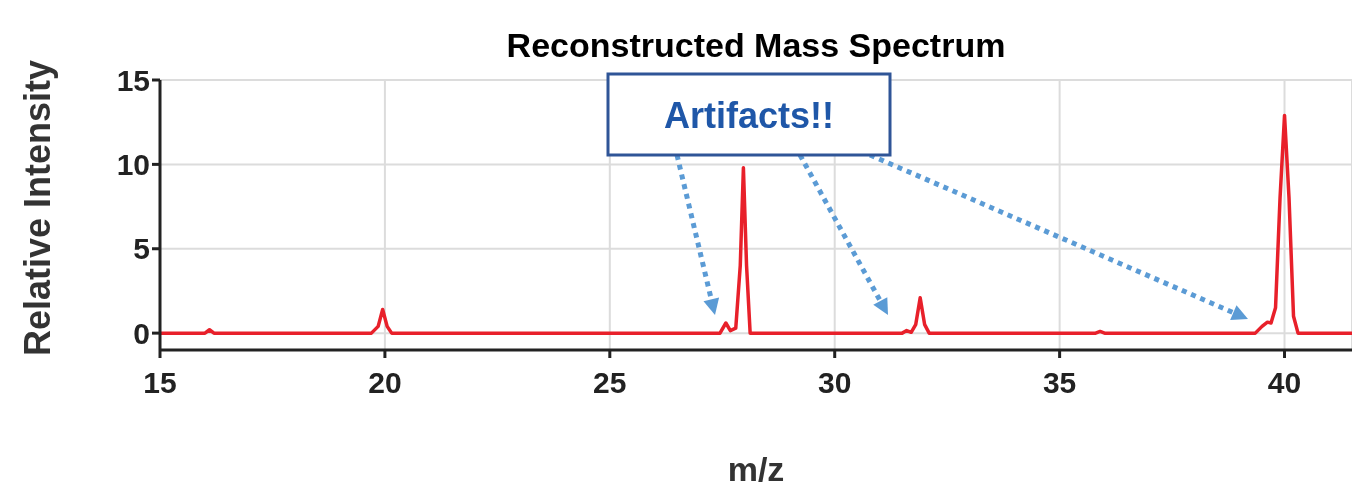 This screenshot has width=1360, height=499. Describe the element at coordinates (835, 383) in the screenshot. I see `x-tick-label: 30` at that location.